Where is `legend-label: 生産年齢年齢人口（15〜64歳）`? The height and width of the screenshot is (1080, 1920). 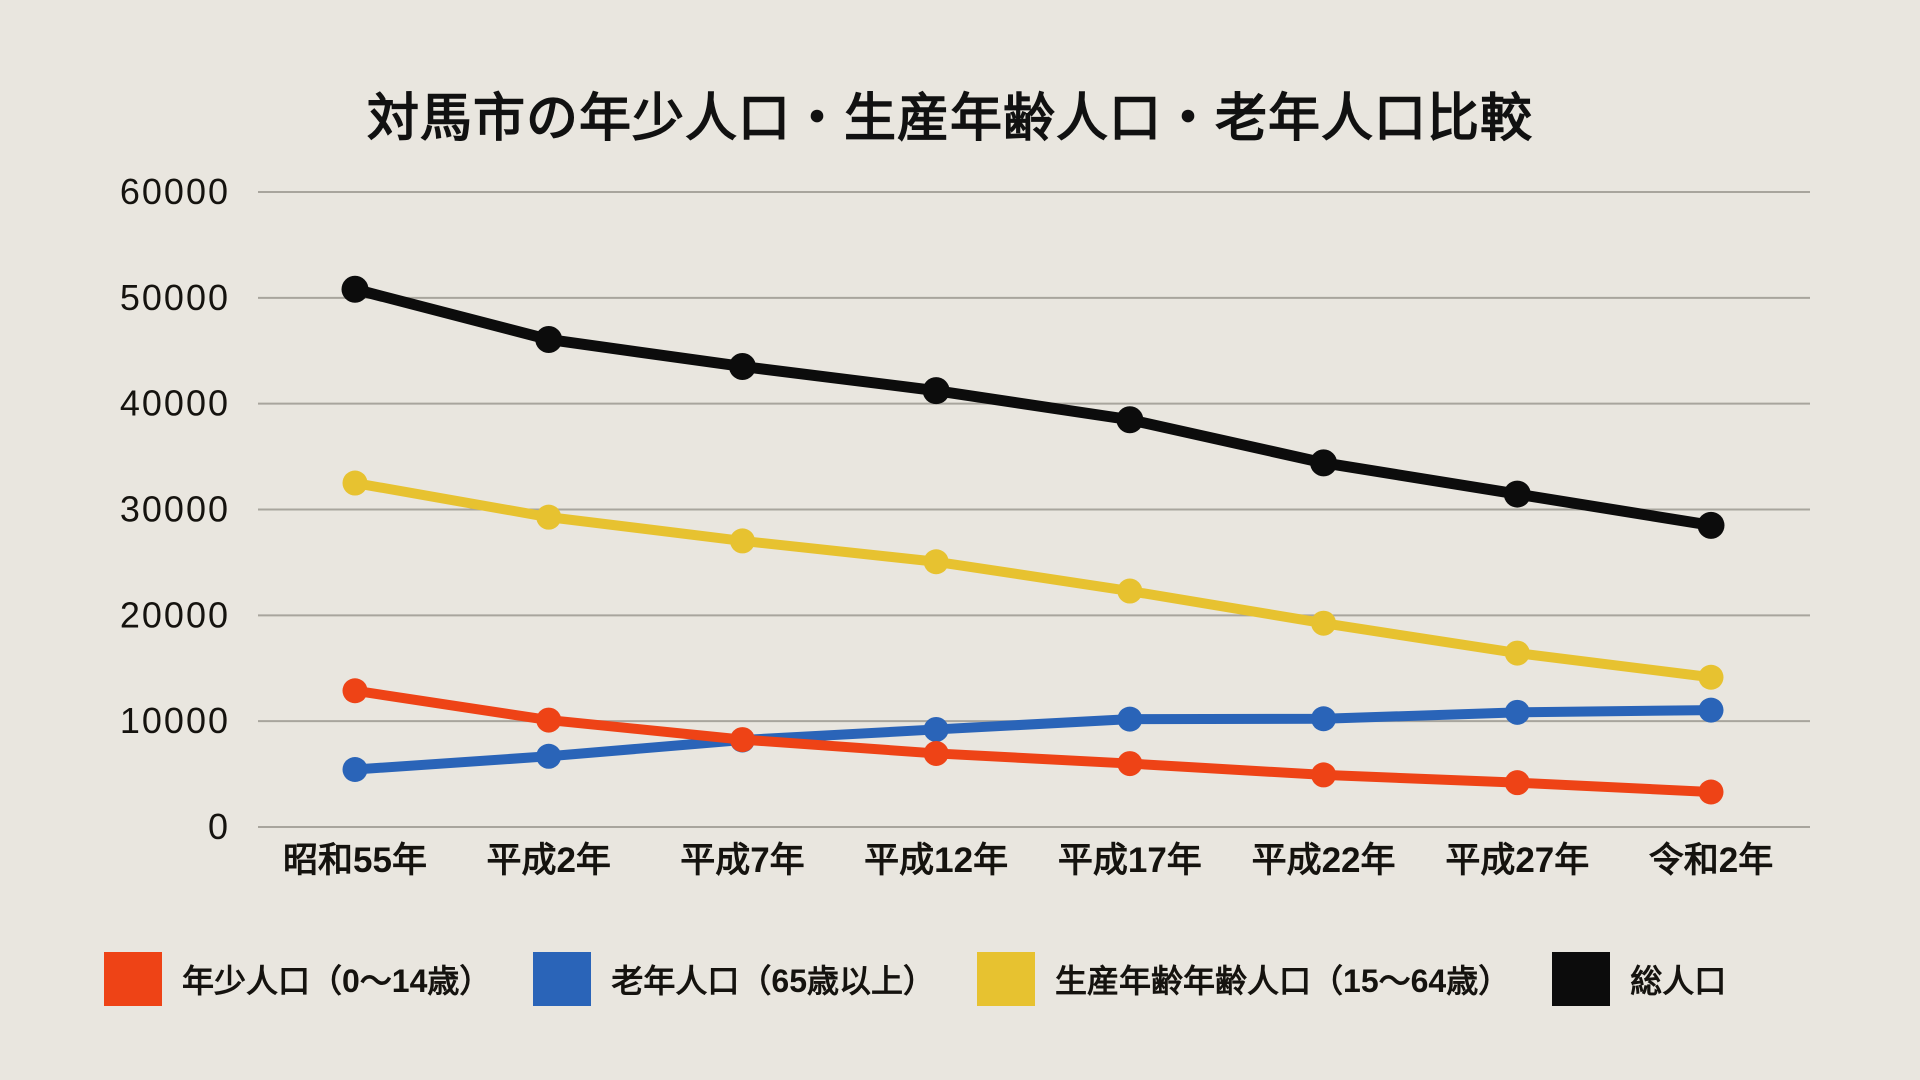 legend-label: 生産年齢年齢人口（15〜64歳） is located at coordinates (1283, 981).